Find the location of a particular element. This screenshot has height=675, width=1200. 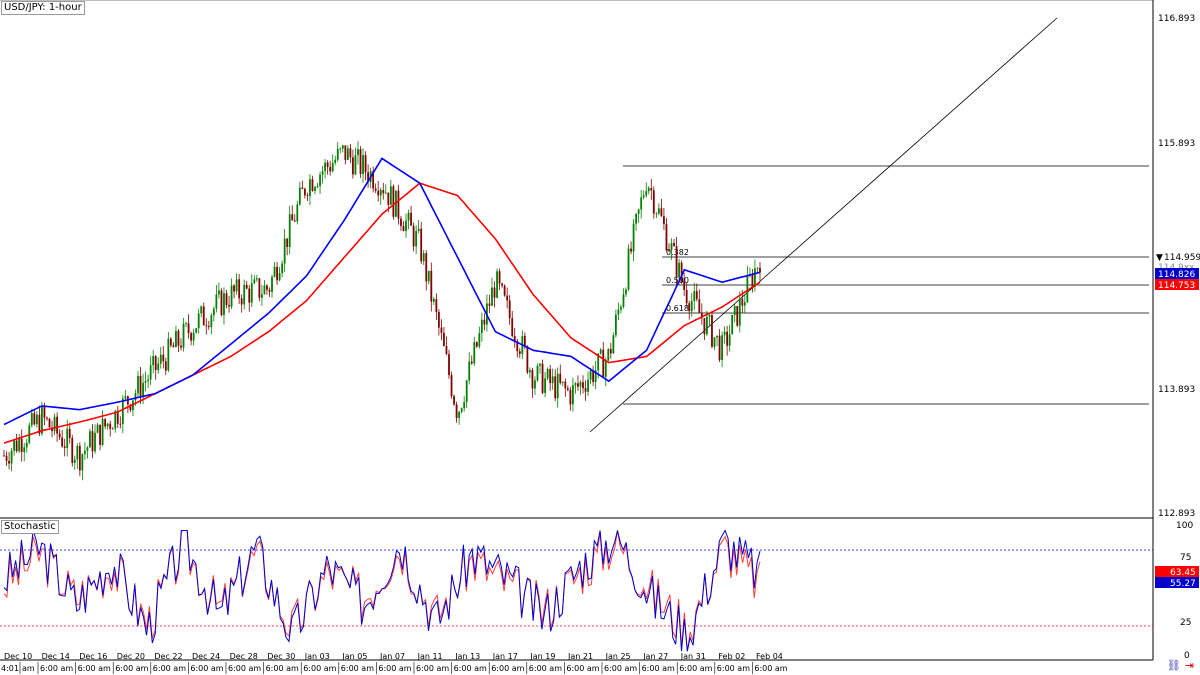

ma-slow-value: 114.753 is located at coordinates (1176, 286).